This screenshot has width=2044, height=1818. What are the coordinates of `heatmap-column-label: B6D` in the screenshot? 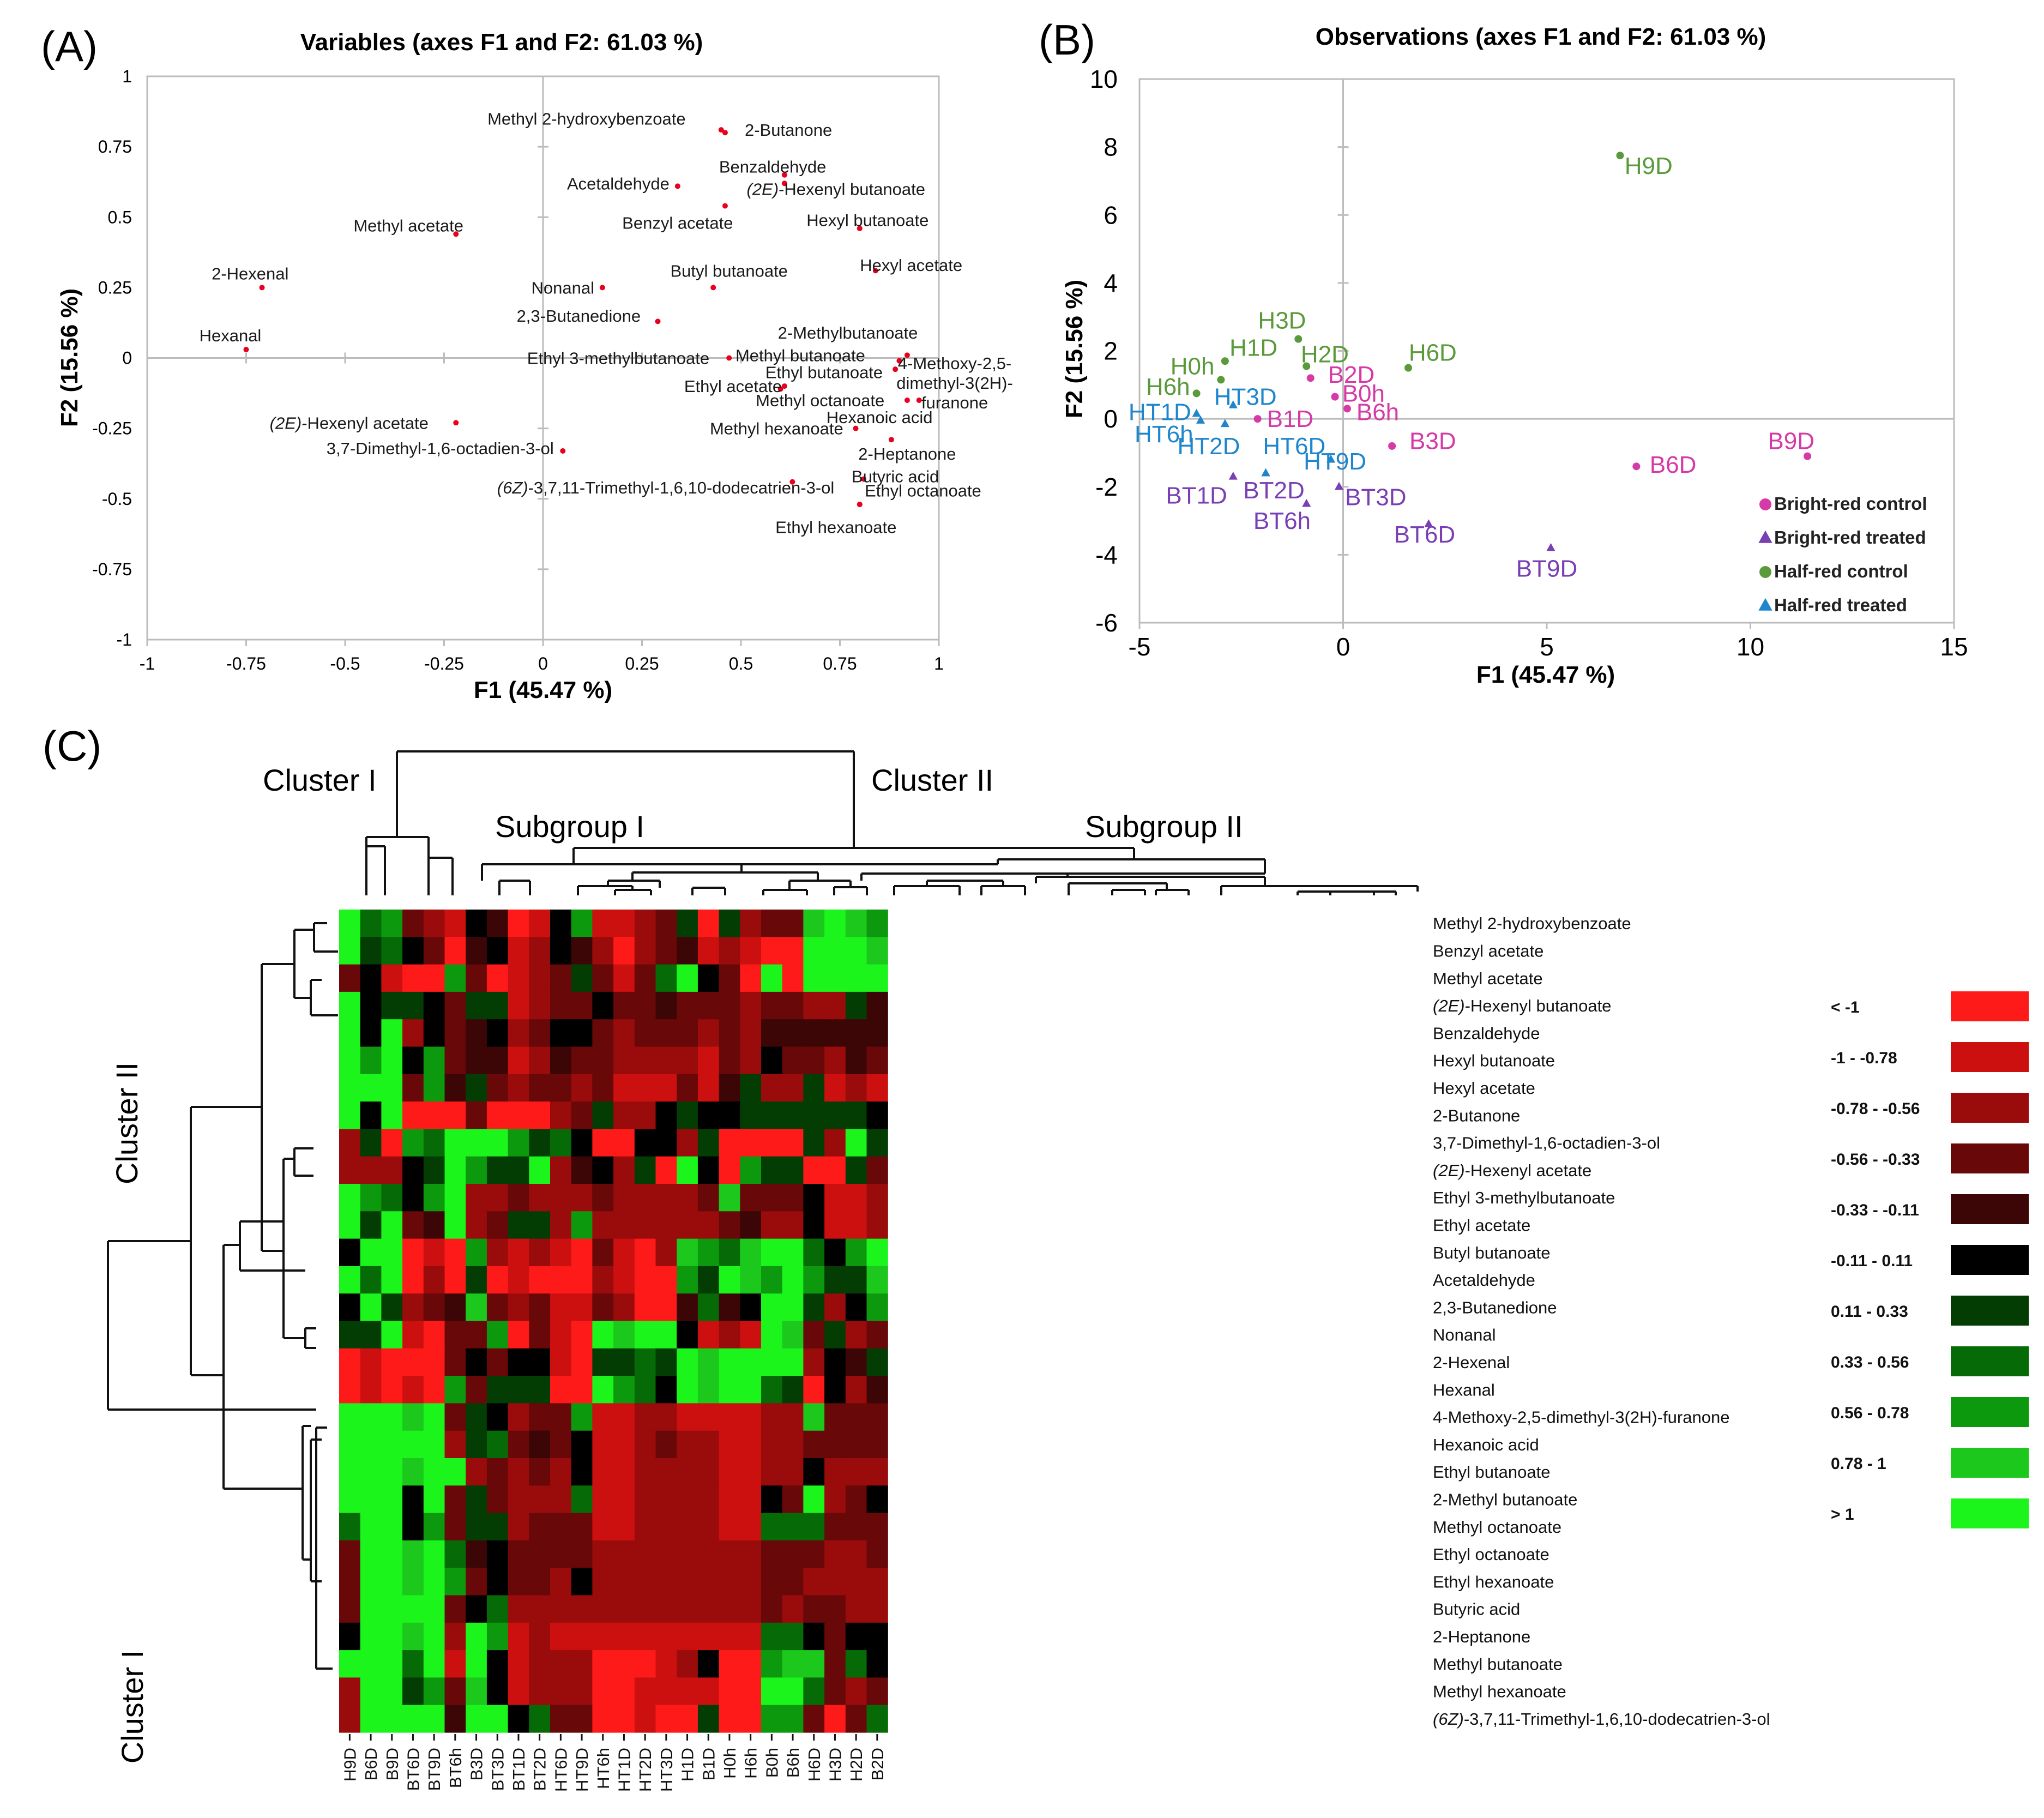 It's located at (371, 1764).